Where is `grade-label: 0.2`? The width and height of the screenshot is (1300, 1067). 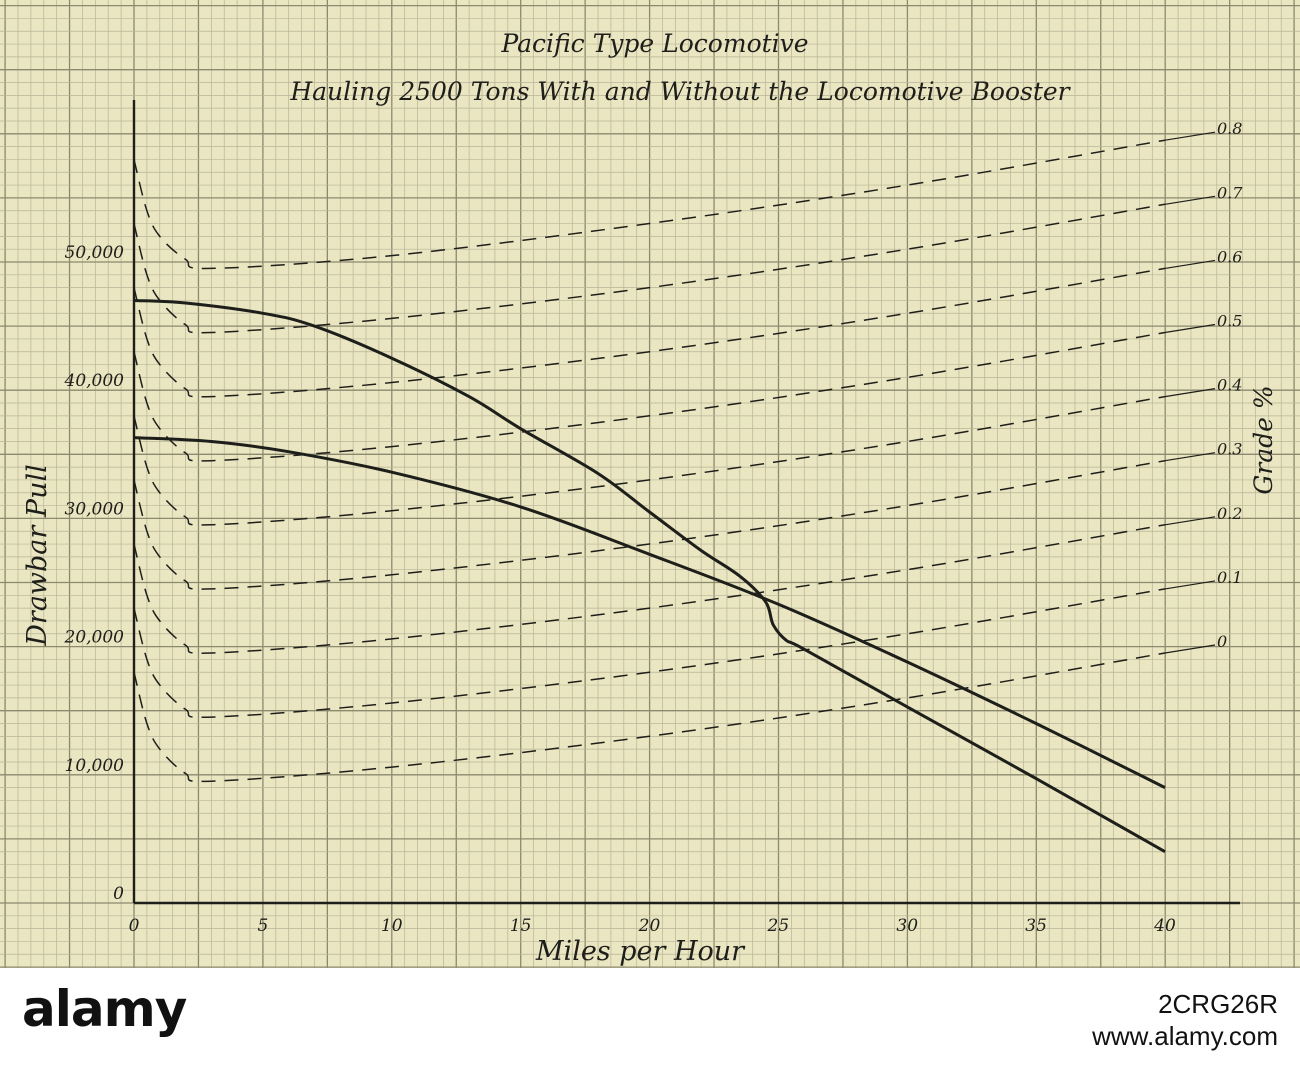
grade-label: 0.2 is located at coordinates (1229, 513).